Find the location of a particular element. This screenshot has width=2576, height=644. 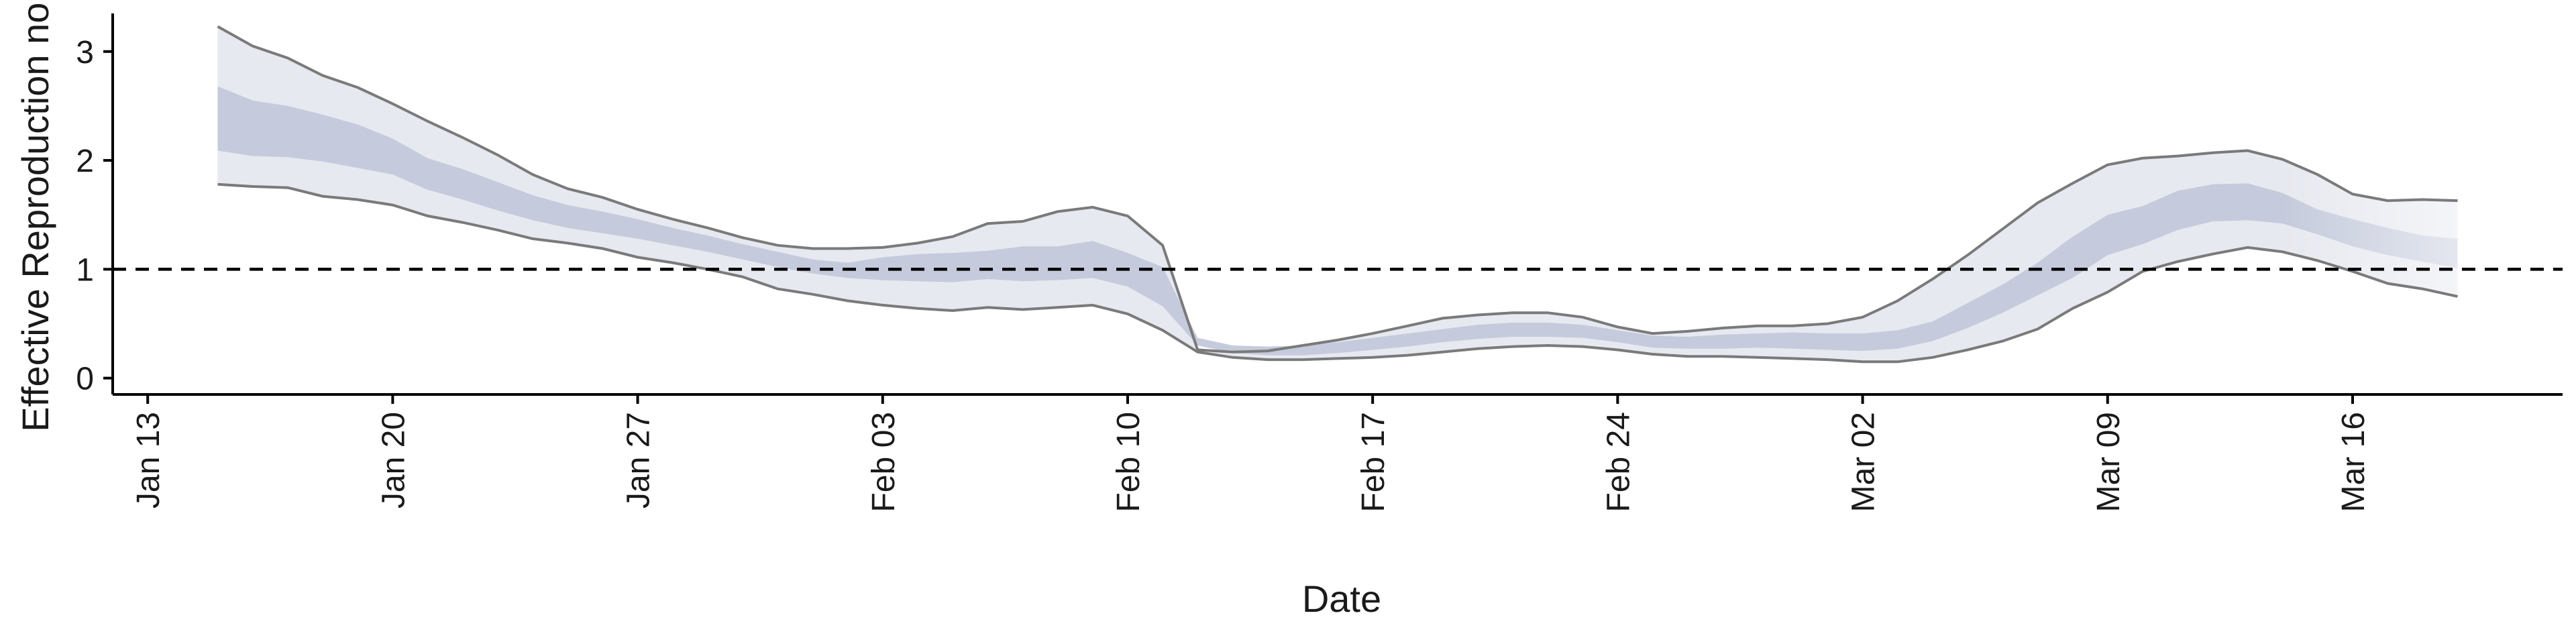

x-tick-label: Mar 16 is located at coordinates (2353, 462).